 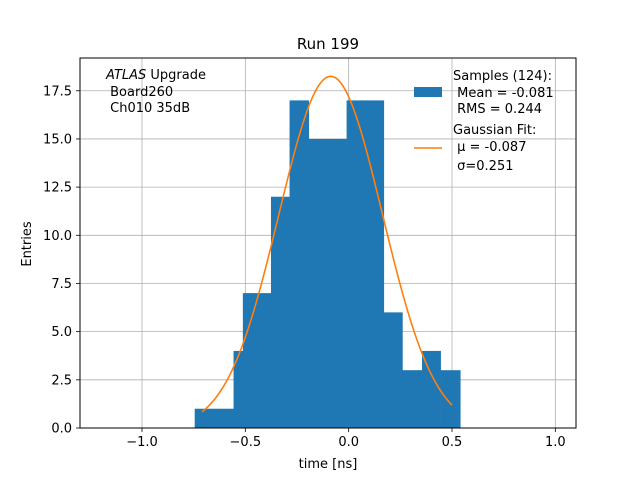 I want to click on legend-swatch-histogram, so click(x=428, y=92).